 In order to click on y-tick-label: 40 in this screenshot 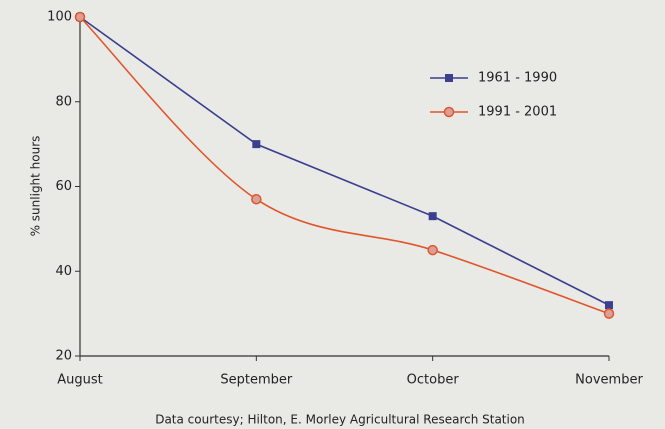, I will do `click(63, 271)`.